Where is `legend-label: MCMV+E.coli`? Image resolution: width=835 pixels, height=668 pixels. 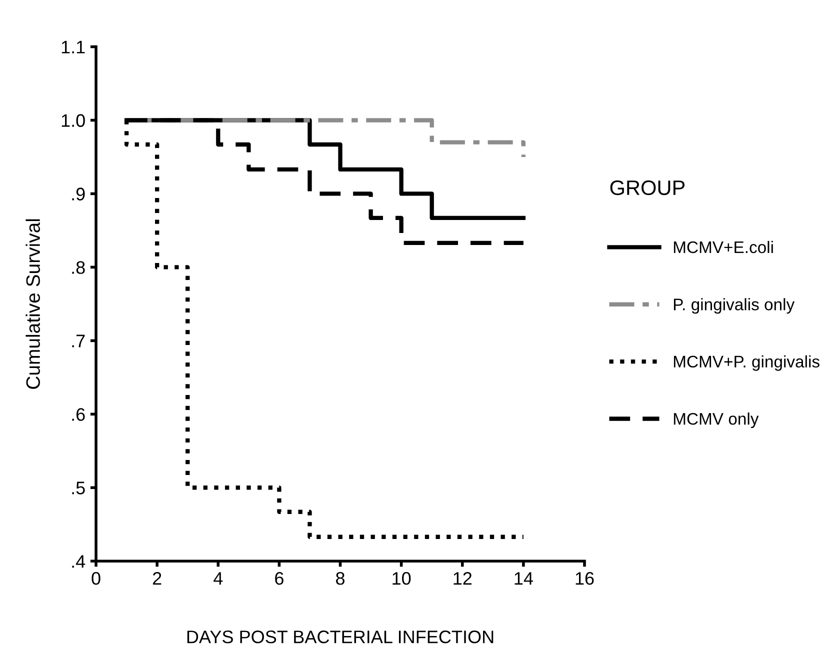
legend-label: MCMV+E.coli is located at coordinates (723, 247).